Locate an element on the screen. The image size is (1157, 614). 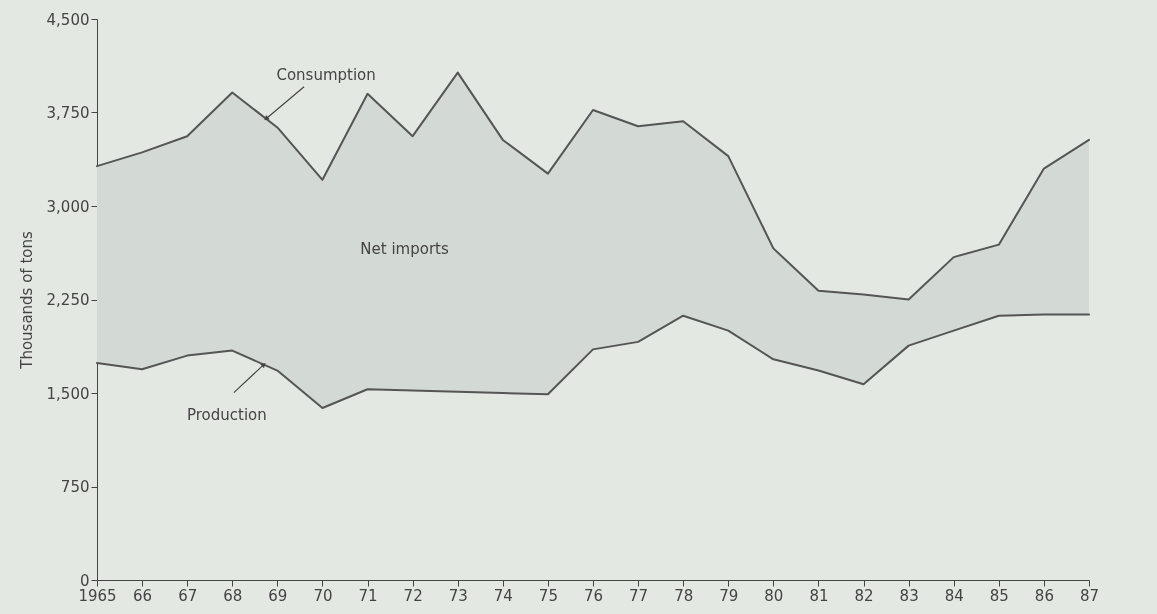
x-tick-label: 75 is located at coordinates (548, 595).